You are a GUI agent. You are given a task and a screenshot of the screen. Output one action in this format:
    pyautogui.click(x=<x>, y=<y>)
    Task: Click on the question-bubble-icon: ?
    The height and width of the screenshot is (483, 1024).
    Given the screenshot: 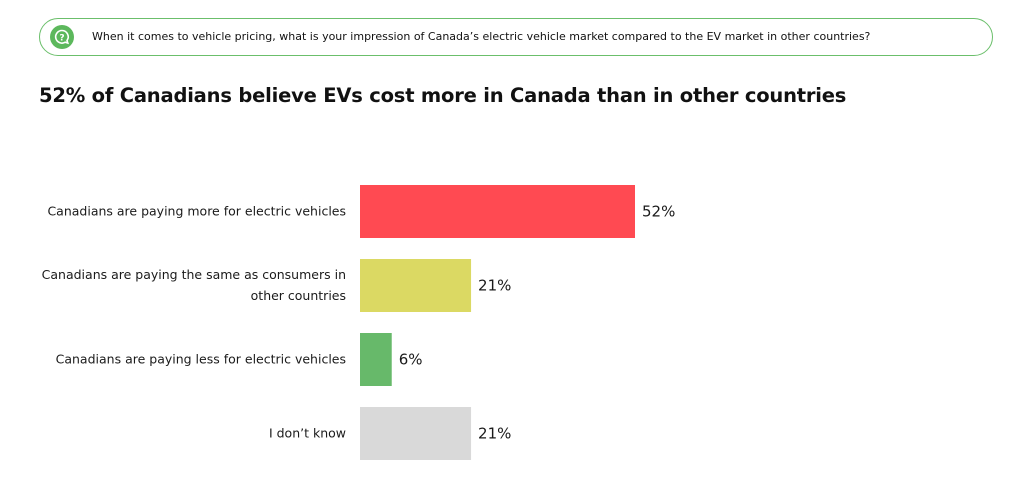 What is the action you would take?
    pyautogui.click(x=62, y=37)
    